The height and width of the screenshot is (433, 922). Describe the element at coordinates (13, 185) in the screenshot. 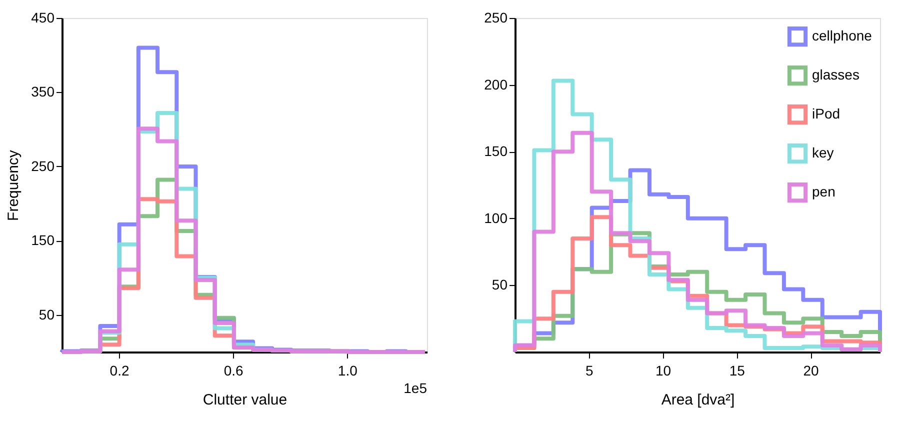

I see `y-axis-title: Frequency` at that location.